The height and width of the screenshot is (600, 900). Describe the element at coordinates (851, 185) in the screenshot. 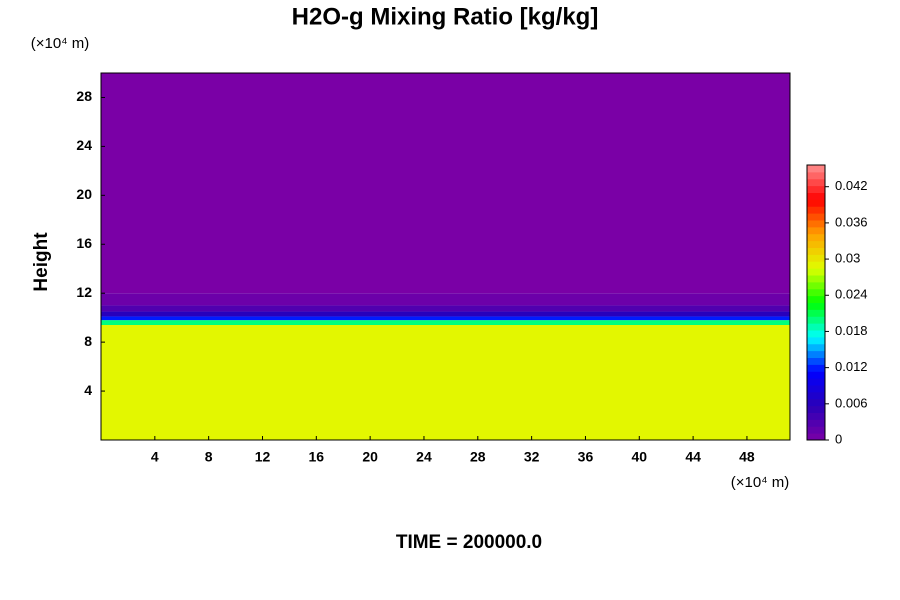

I see `colorbar-tick-label: 0.042` at that location.